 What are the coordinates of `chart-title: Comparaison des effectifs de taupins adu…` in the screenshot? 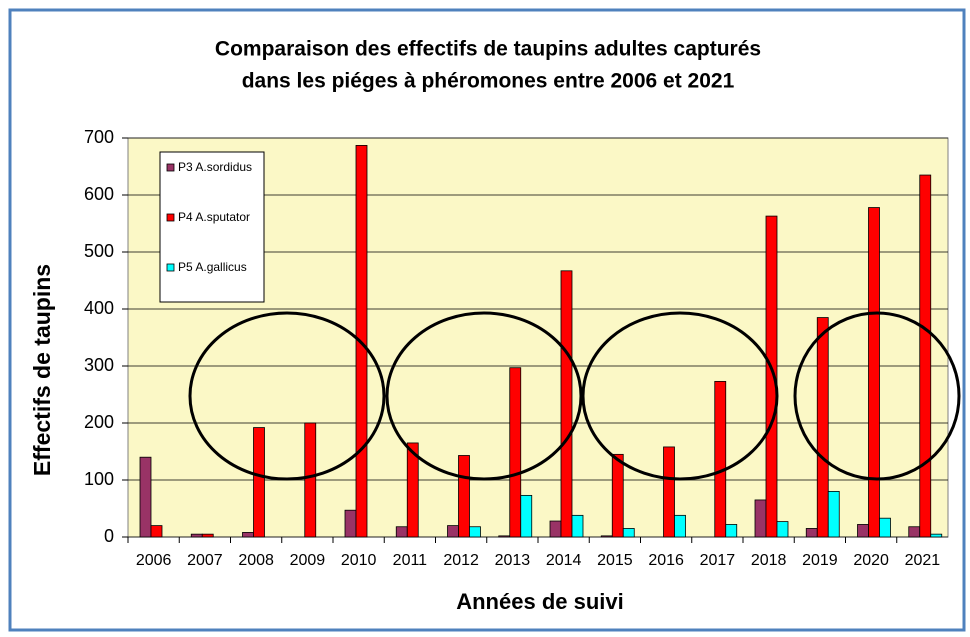 It's located at (488, 49).